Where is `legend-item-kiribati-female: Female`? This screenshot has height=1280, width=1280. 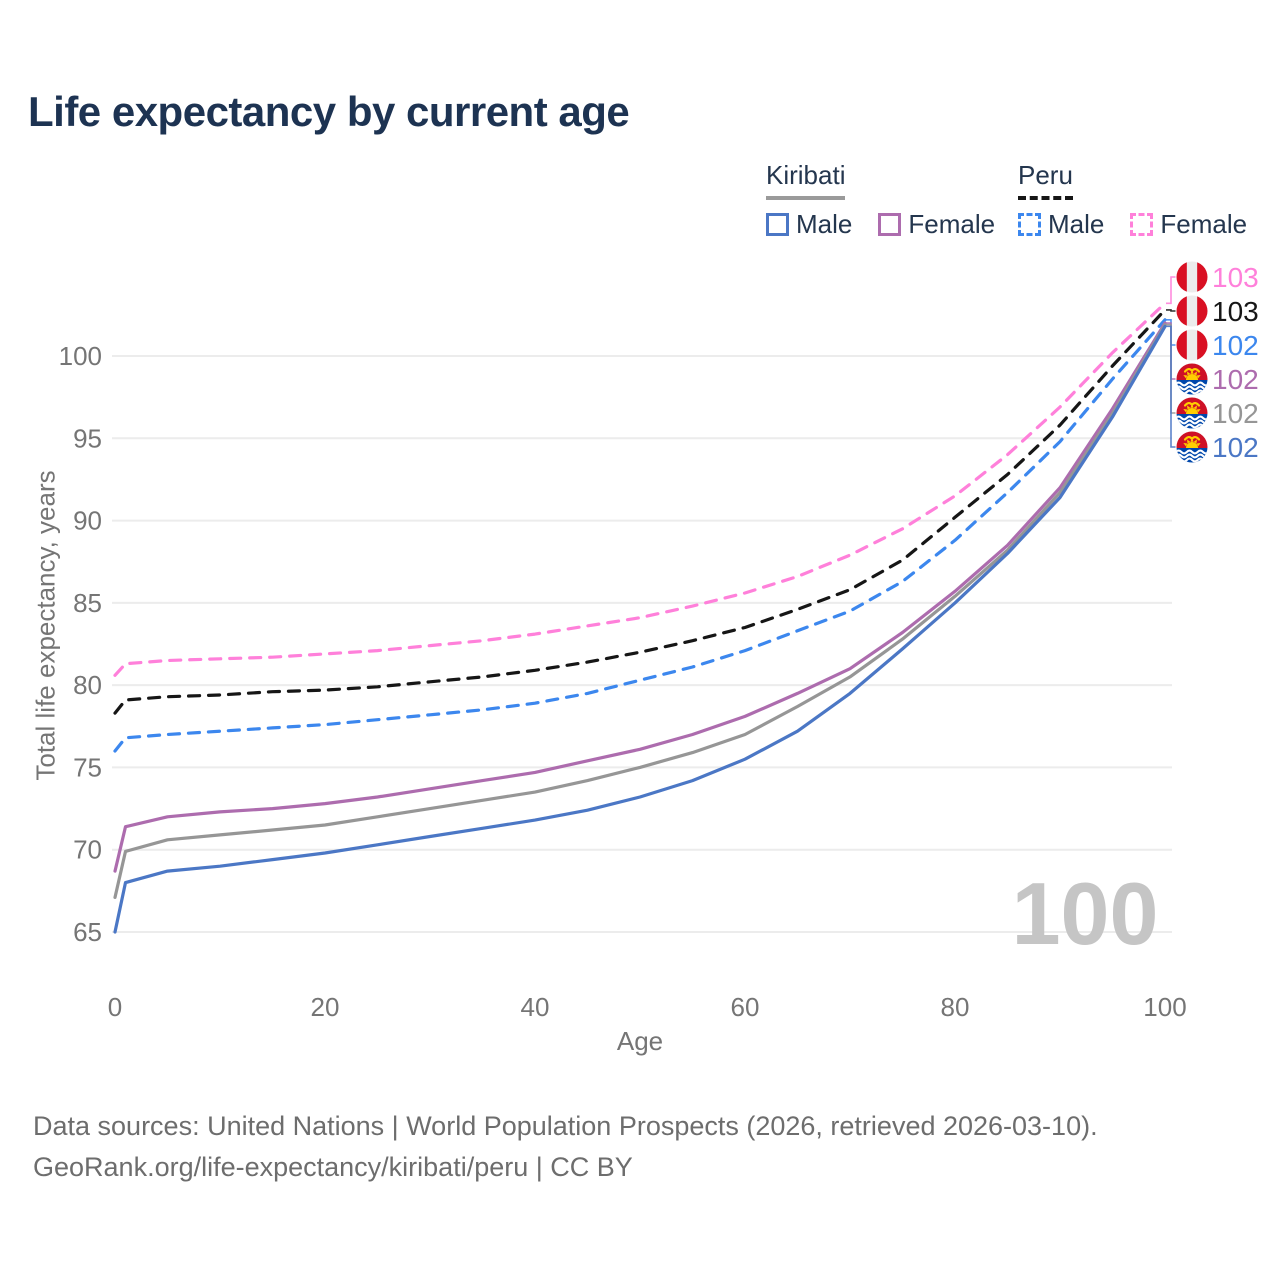
legend-item-kiribati-female: Female is located at coordinates (936, 224).